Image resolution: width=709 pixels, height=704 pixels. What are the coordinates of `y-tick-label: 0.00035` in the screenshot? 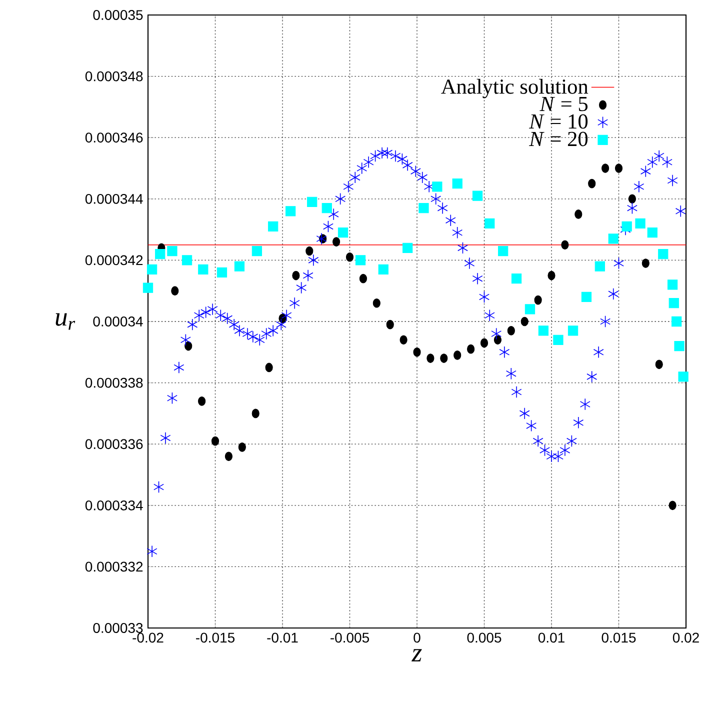 It's located at (118, 15).